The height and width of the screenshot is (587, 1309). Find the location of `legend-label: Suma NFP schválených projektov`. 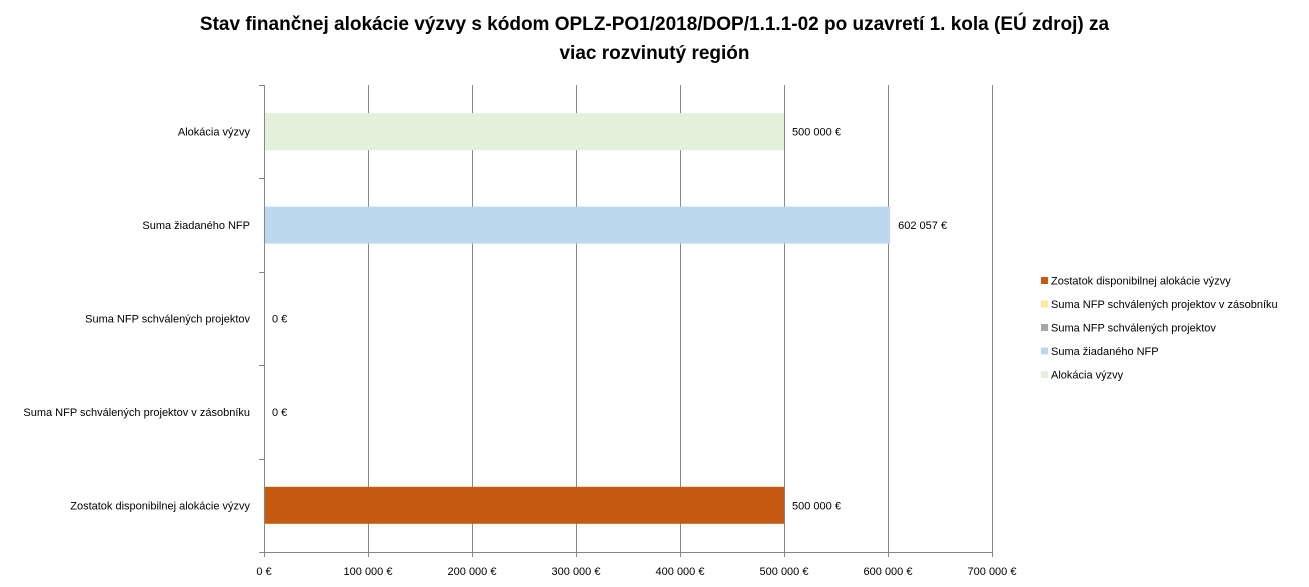

legend-label: Suma NFP schválených projektov is located at coordinates (1133, 329).